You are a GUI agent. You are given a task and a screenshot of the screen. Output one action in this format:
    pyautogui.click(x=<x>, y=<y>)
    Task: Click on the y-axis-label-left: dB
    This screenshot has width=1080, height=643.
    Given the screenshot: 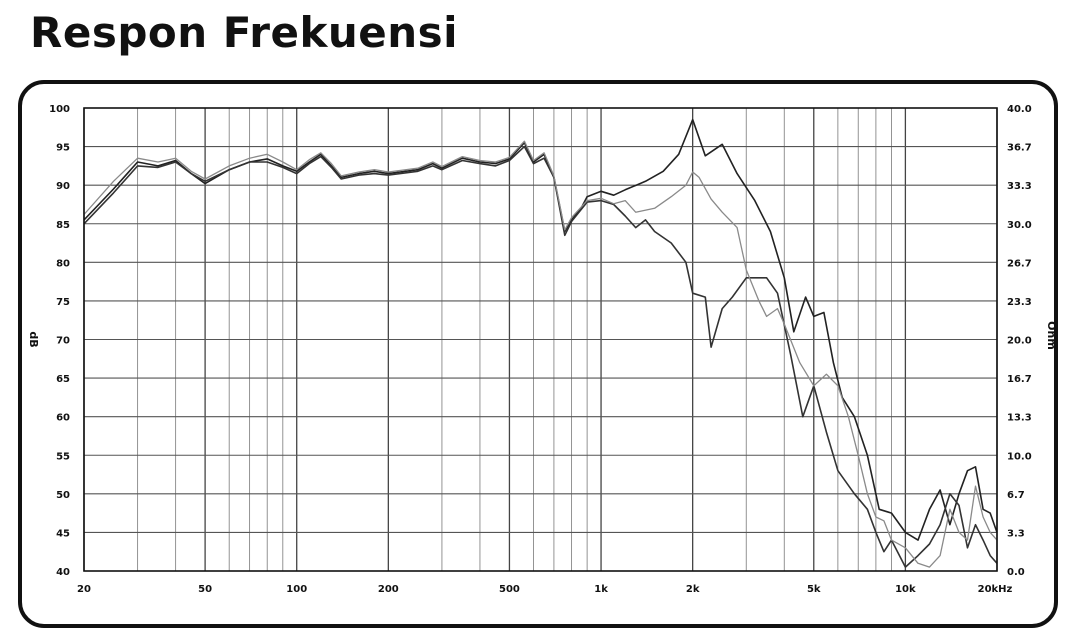 What is the action you would take?
    pyautogui.click(x=33, y=339)
    